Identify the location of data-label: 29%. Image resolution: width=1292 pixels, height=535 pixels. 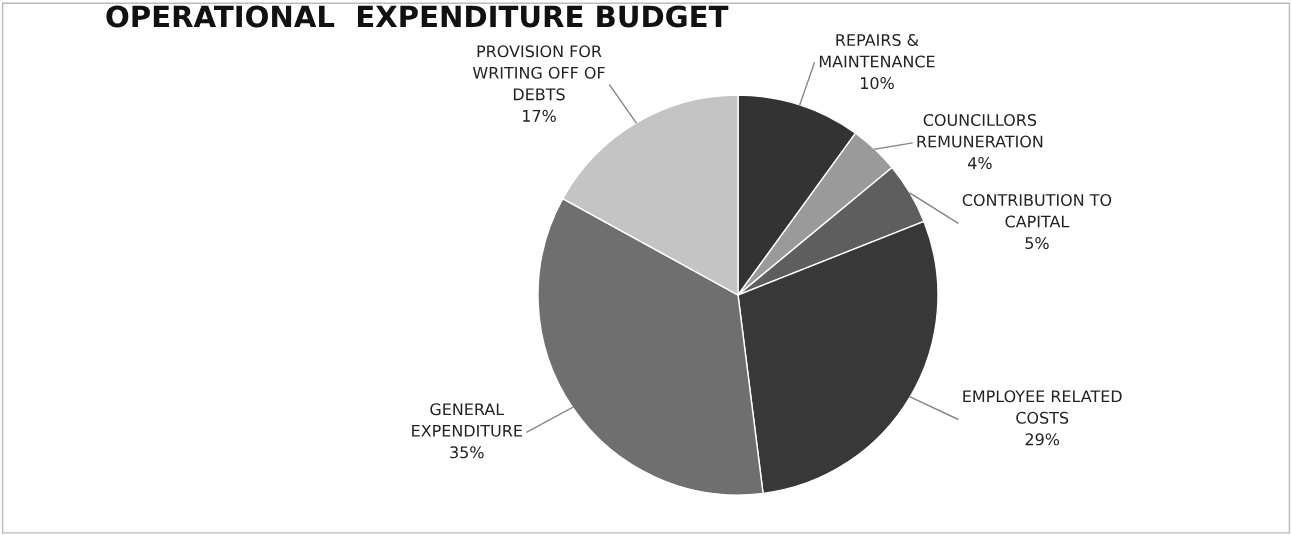
(1042, 439).